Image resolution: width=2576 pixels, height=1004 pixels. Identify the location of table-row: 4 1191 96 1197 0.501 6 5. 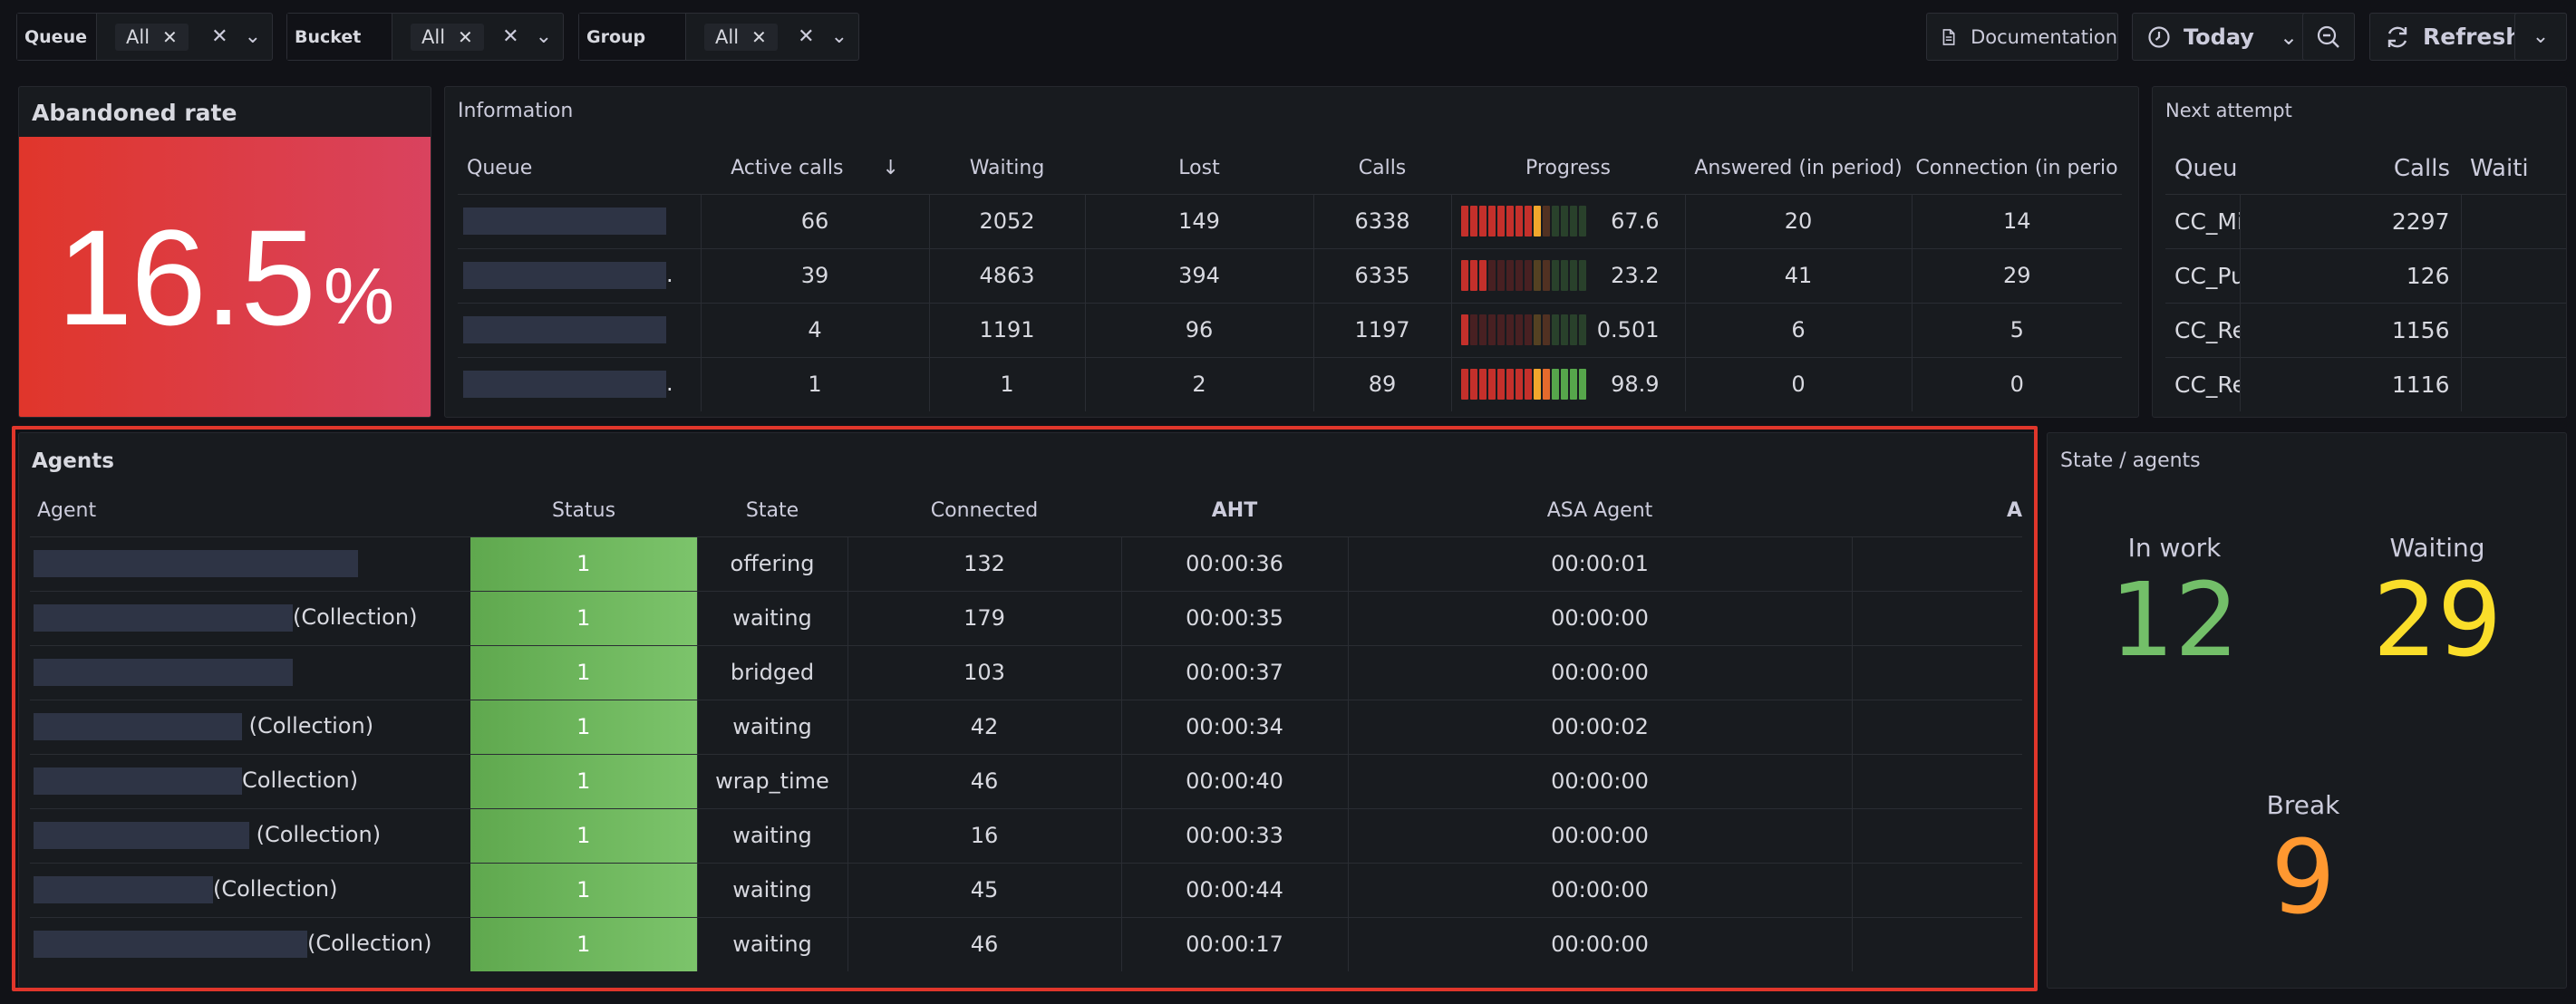
(1290, 329).